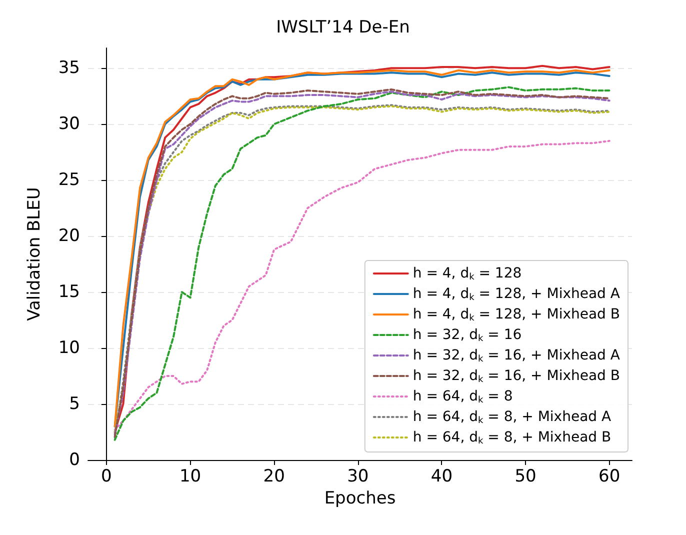 Image resolution: width=686 pixels, height=535 pixels. I want to click on y-tick-label: 15, so click(69, 292).